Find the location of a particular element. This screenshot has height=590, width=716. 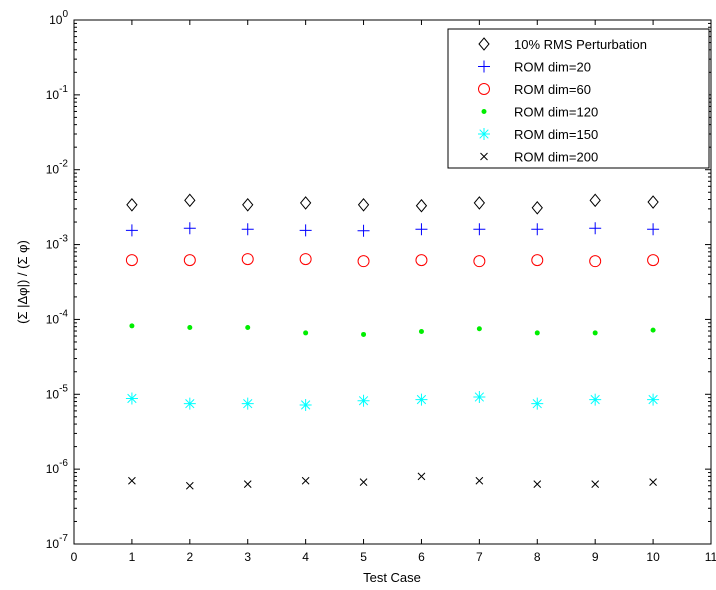

x-tick-label: 9 is located at coordinates (595, 557).